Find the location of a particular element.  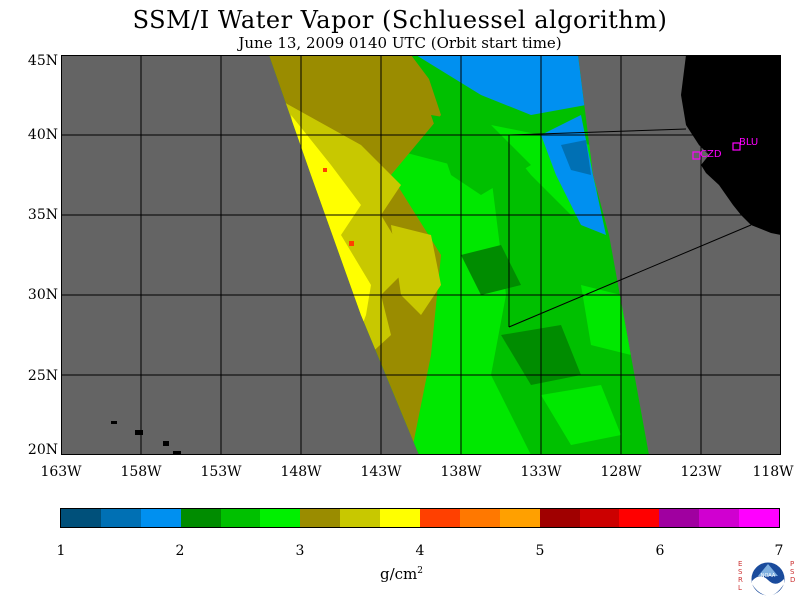

station-blu-label: BLU is located at coordinates (748, 142).